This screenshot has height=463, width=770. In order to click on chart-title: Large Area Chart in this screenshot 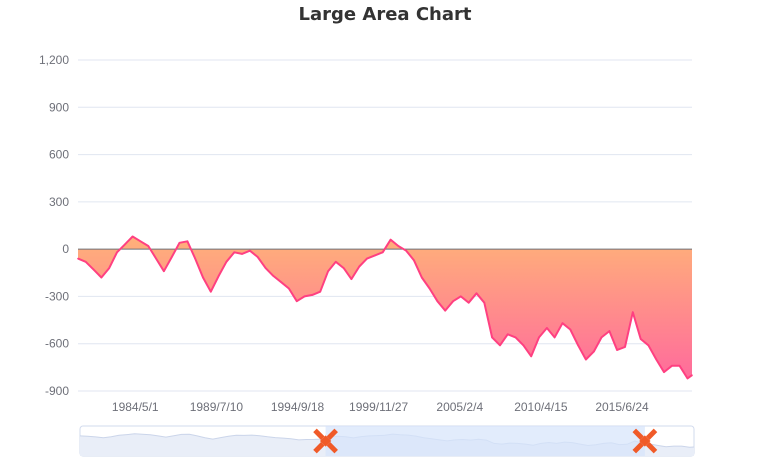, I will do `click(385, 14)`.